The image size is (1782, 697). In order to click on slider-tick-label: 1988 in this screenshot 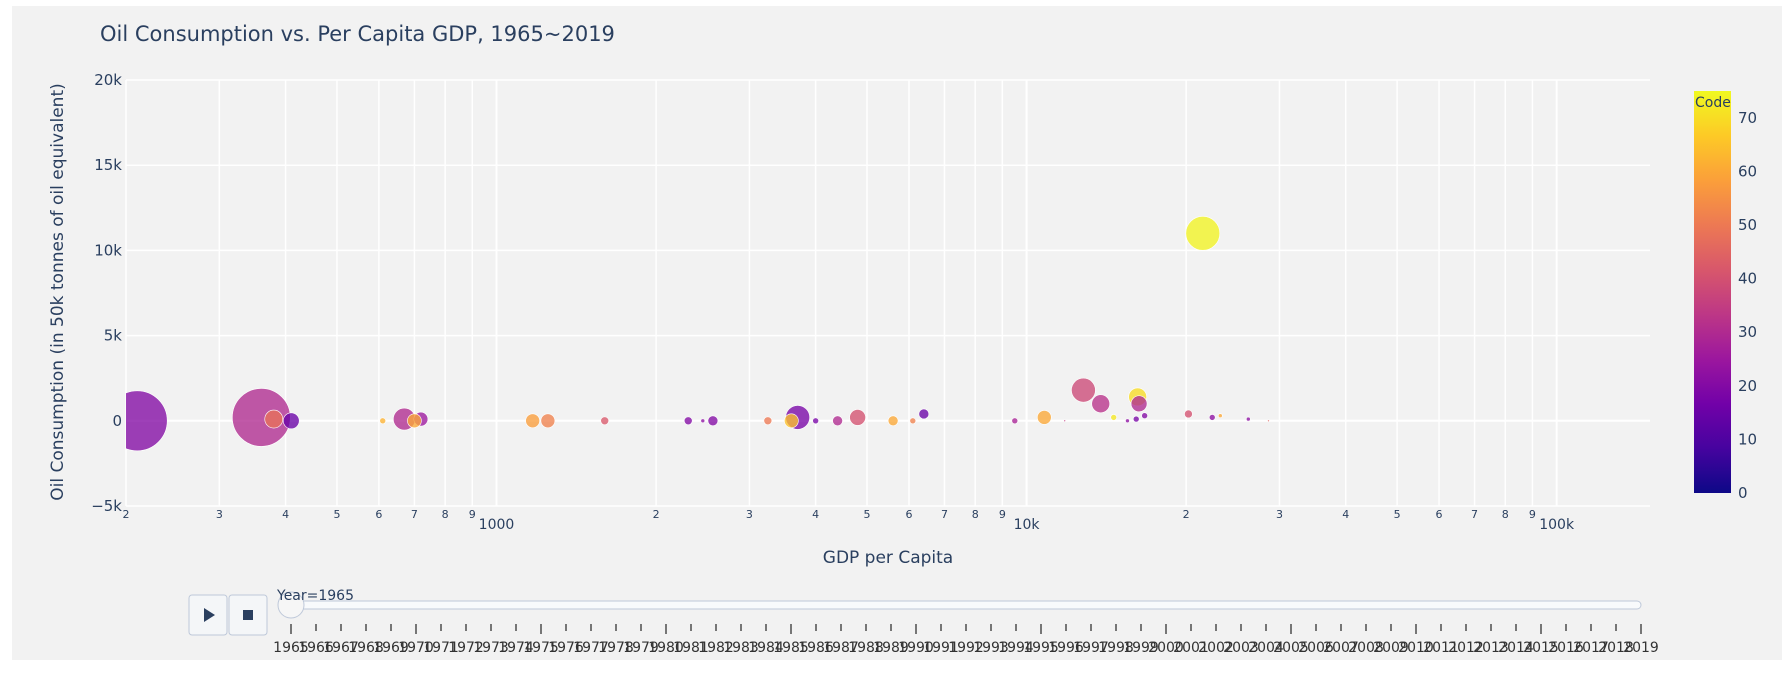, I will do `click(866, 648)`.